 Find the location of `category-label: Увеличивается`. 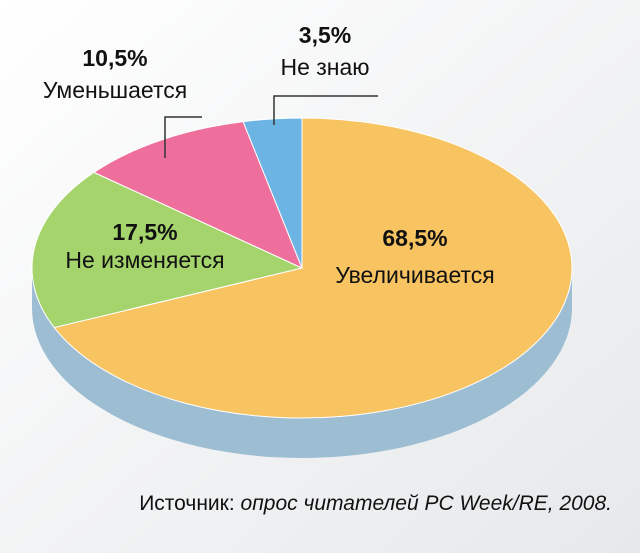

category-label: Увеличивается is located at coordinates (414, 275).